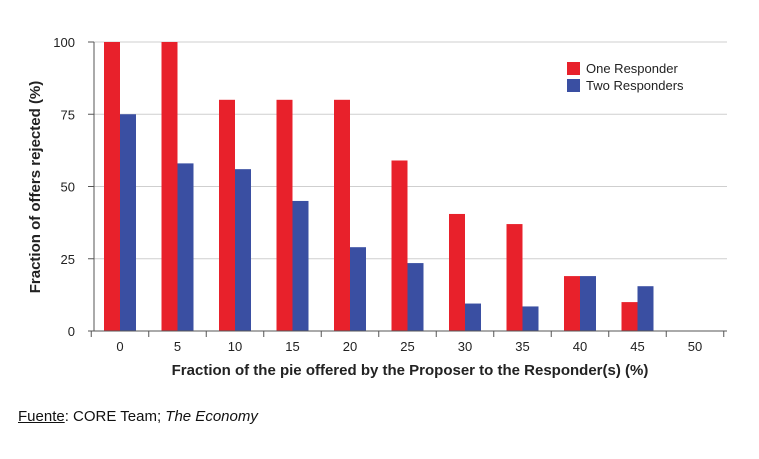  I want to click on x-tick-label: 5, so click(177, 346).